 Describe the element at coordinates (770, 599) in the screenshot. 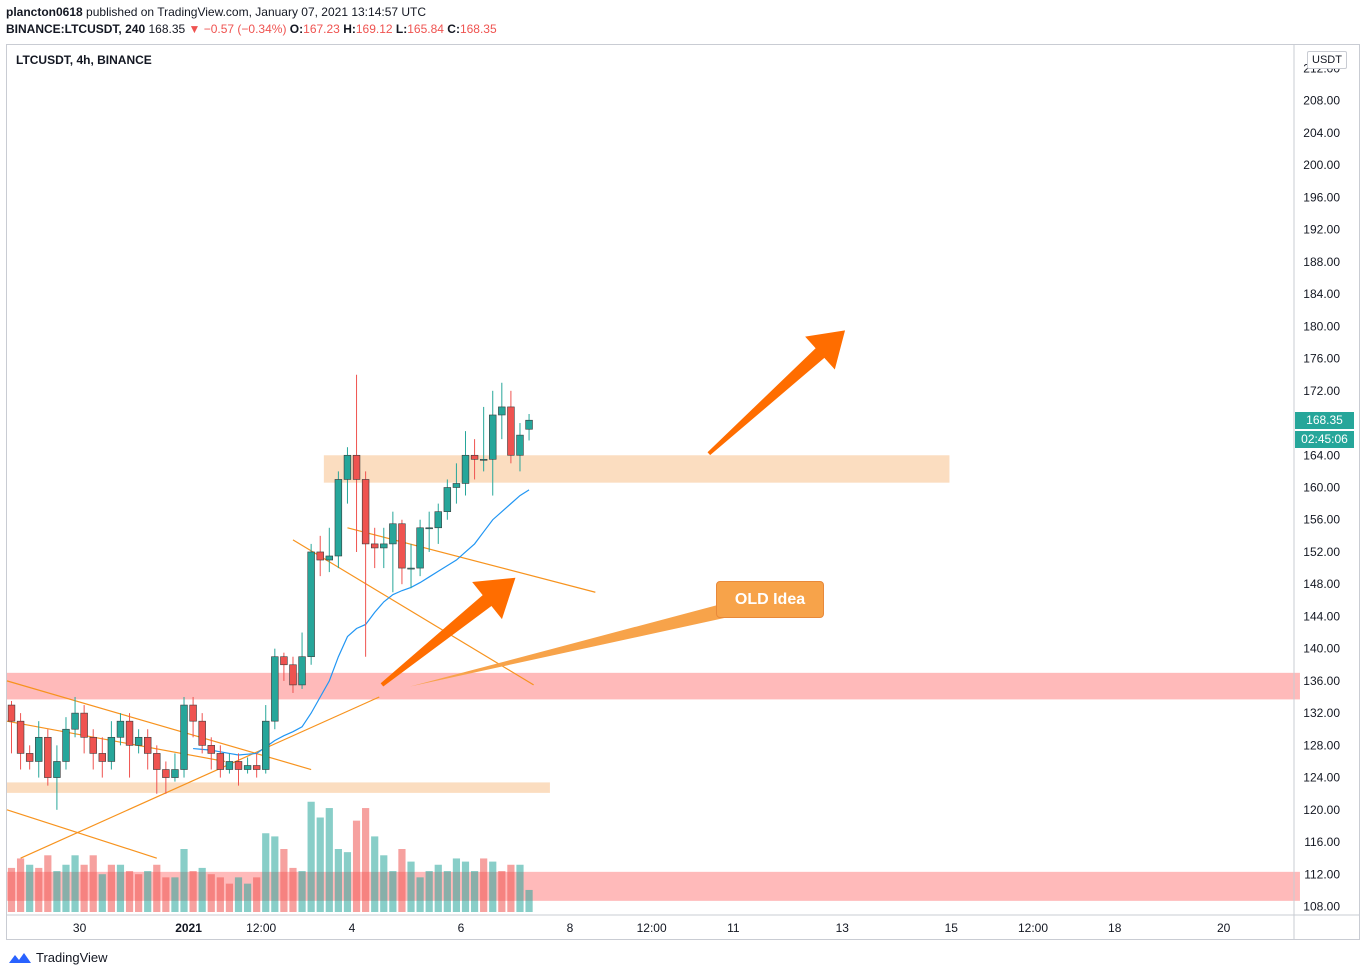

I see `old-idea-callout: OLD Idea` at that location.